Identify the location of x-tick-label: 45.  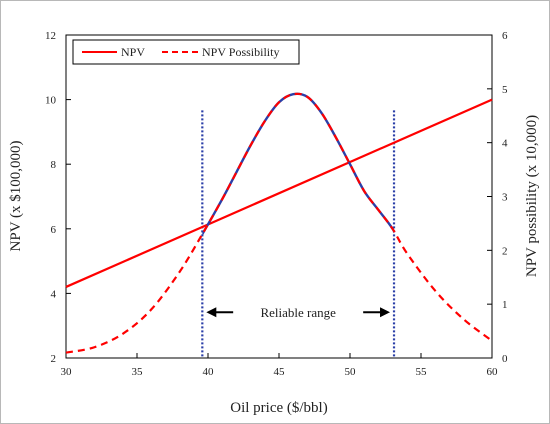
(280, 372).